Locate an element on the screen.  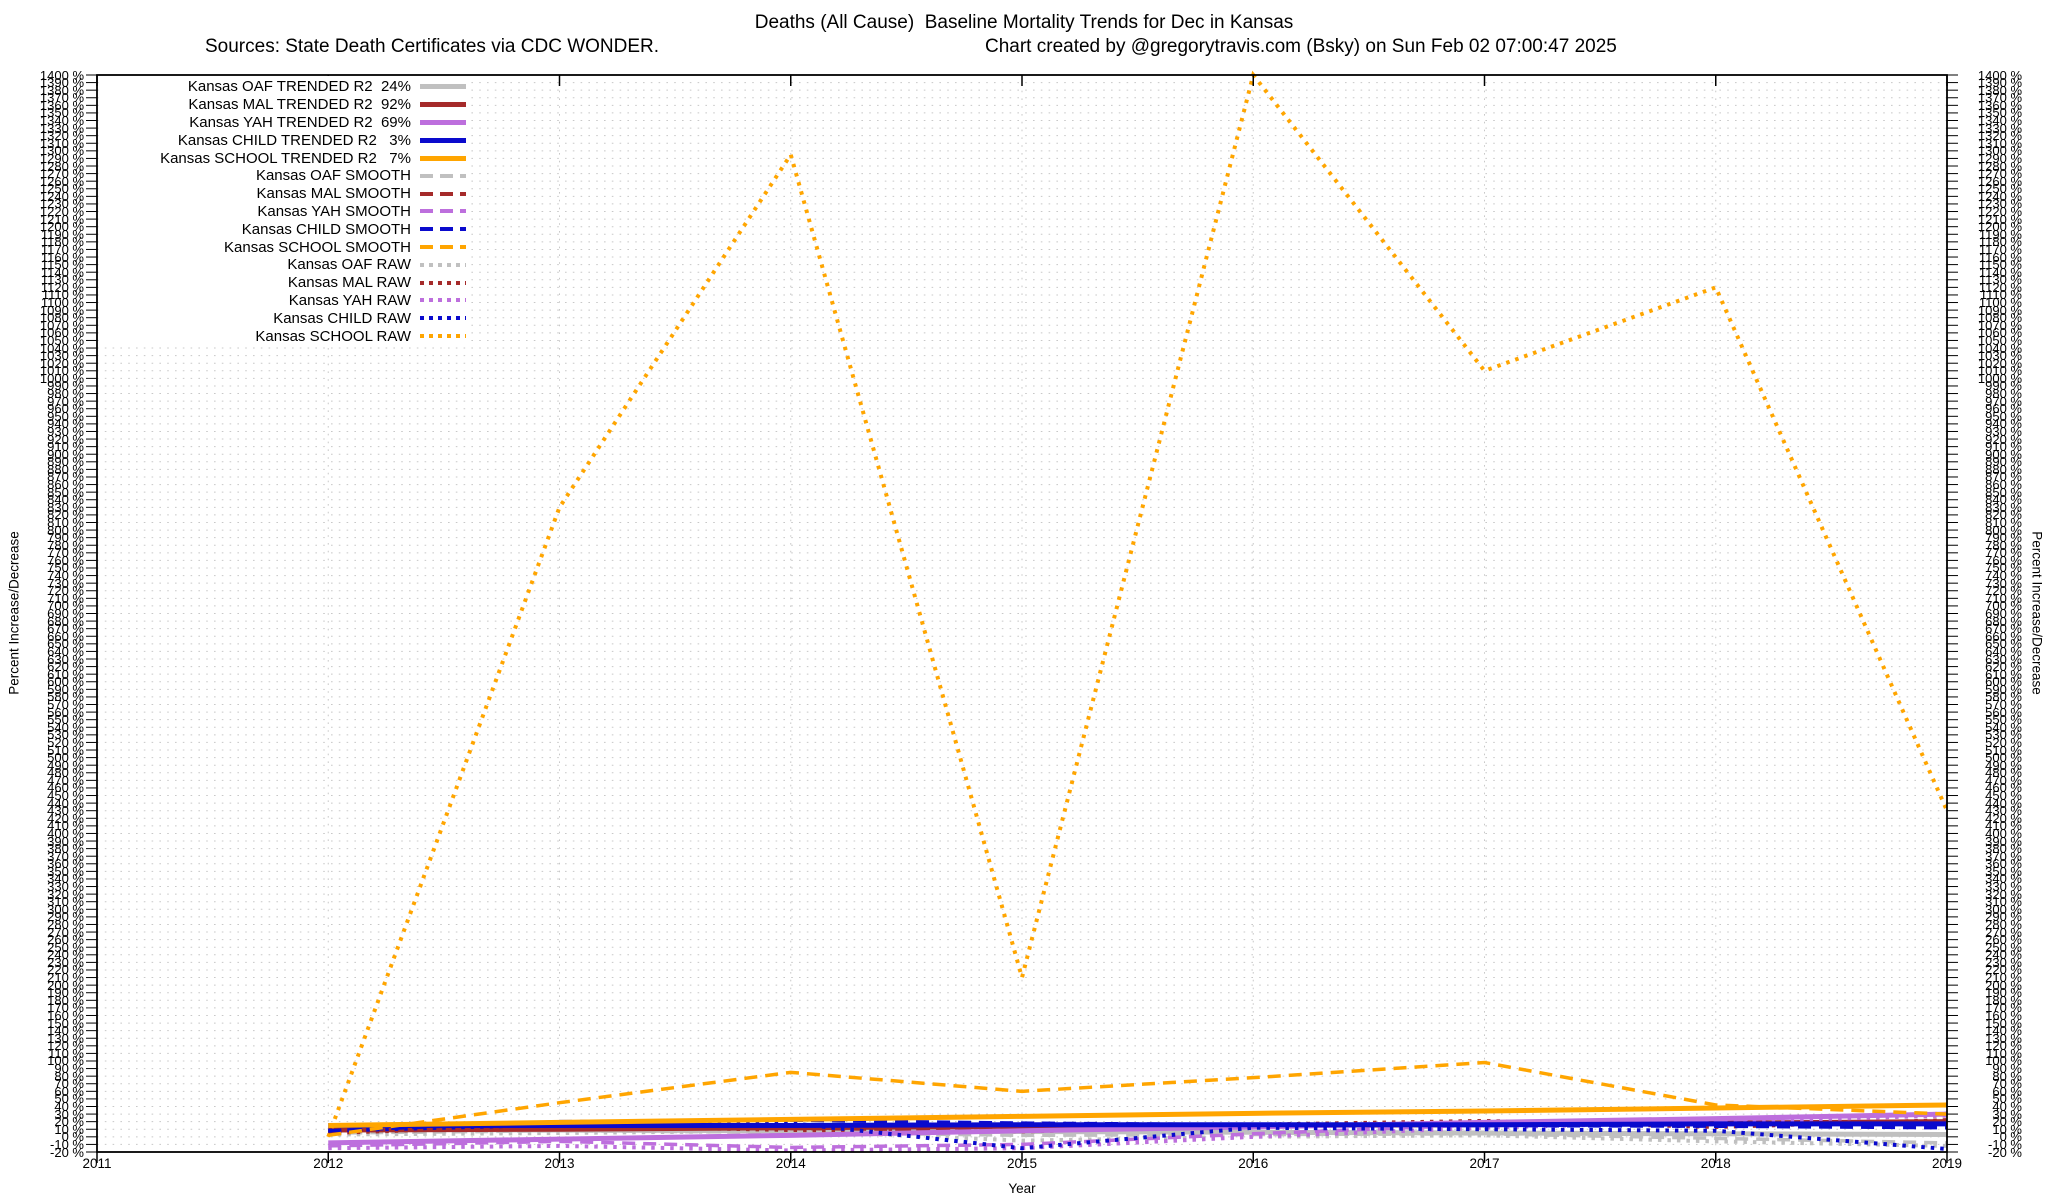
y-tick-label-left: 1300 % is located at coordinates (61, 151).